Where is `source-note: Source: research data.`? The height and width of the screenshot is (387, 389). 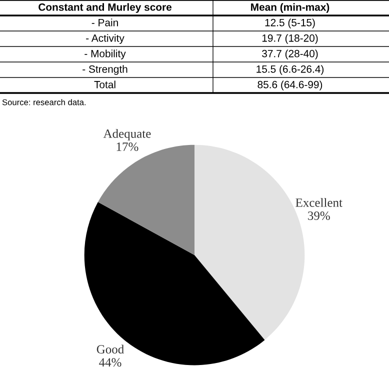 source-note: Source: research data. is located at coordinates (44, 102).